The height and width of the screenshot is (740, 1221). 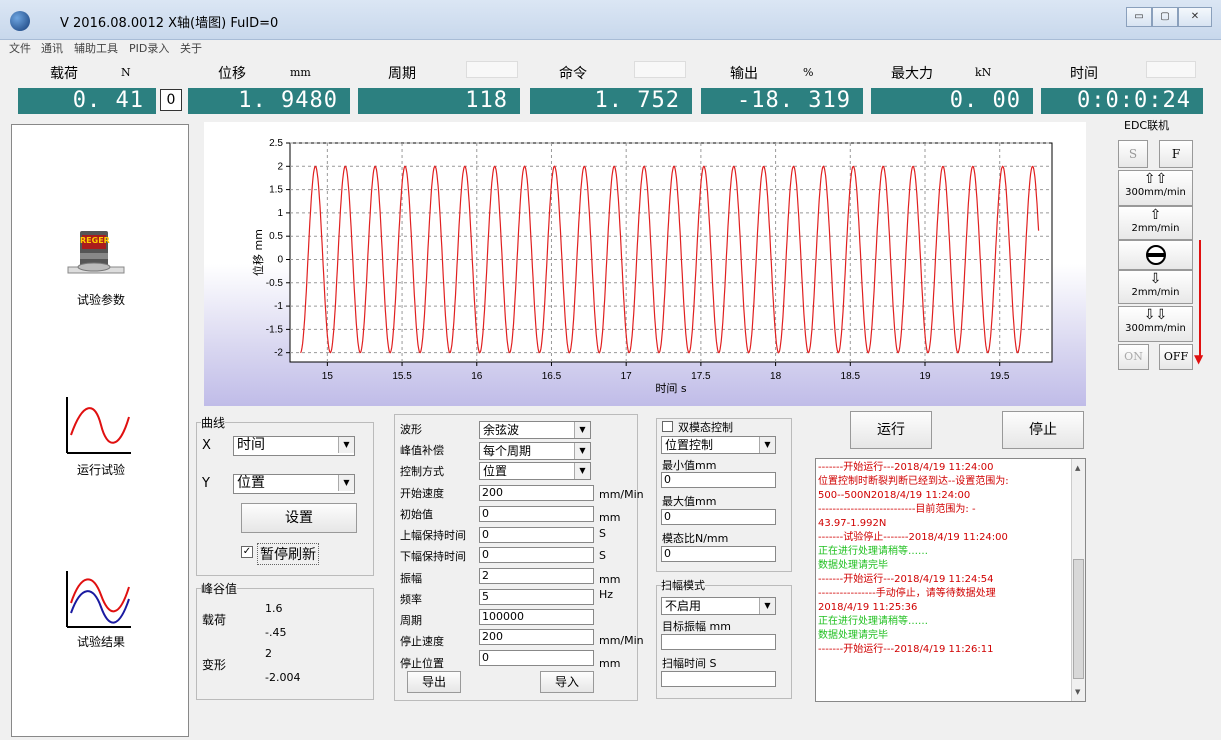 I want to click on scroll-up-icon: ▲, so click(x=1078, y=468).